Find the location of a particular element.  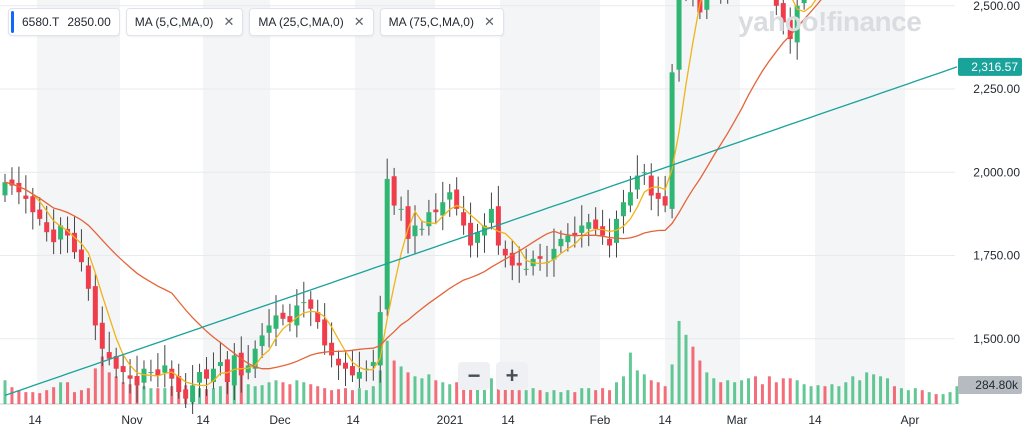

zoom-out-button: − is located at coordinates (474, 376).